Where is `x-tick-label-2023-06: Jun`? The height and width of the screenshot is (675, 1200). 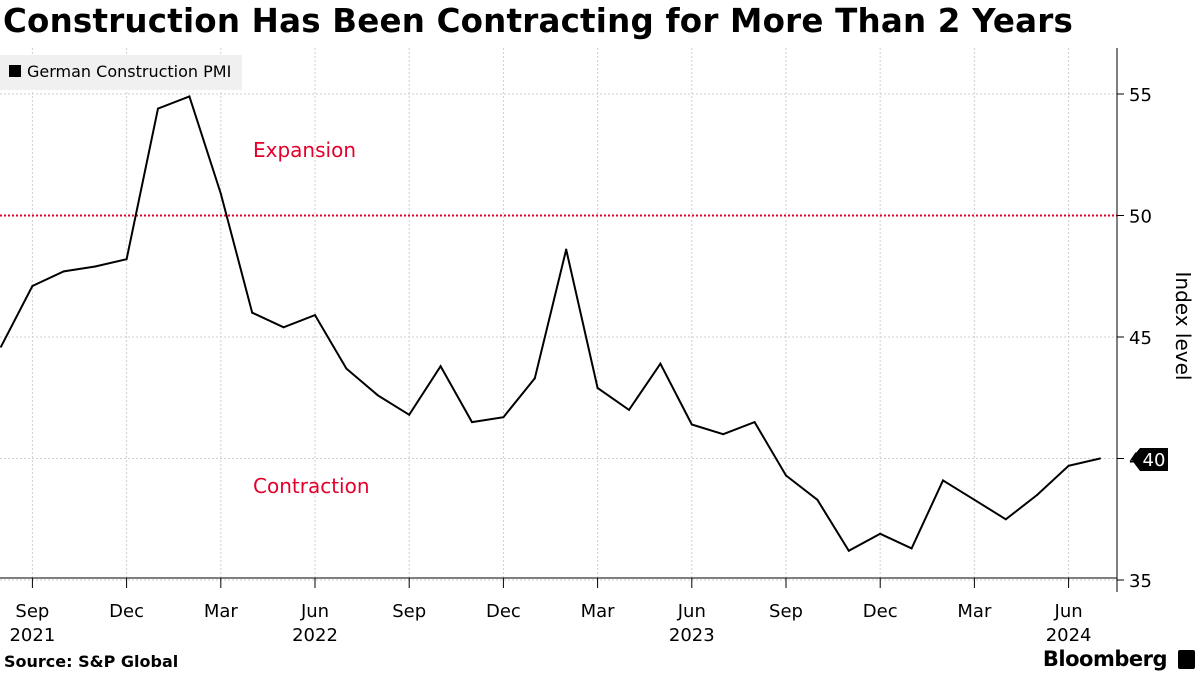
x-tick-label-2023-06: Jun is located at coordinates (691, 611).